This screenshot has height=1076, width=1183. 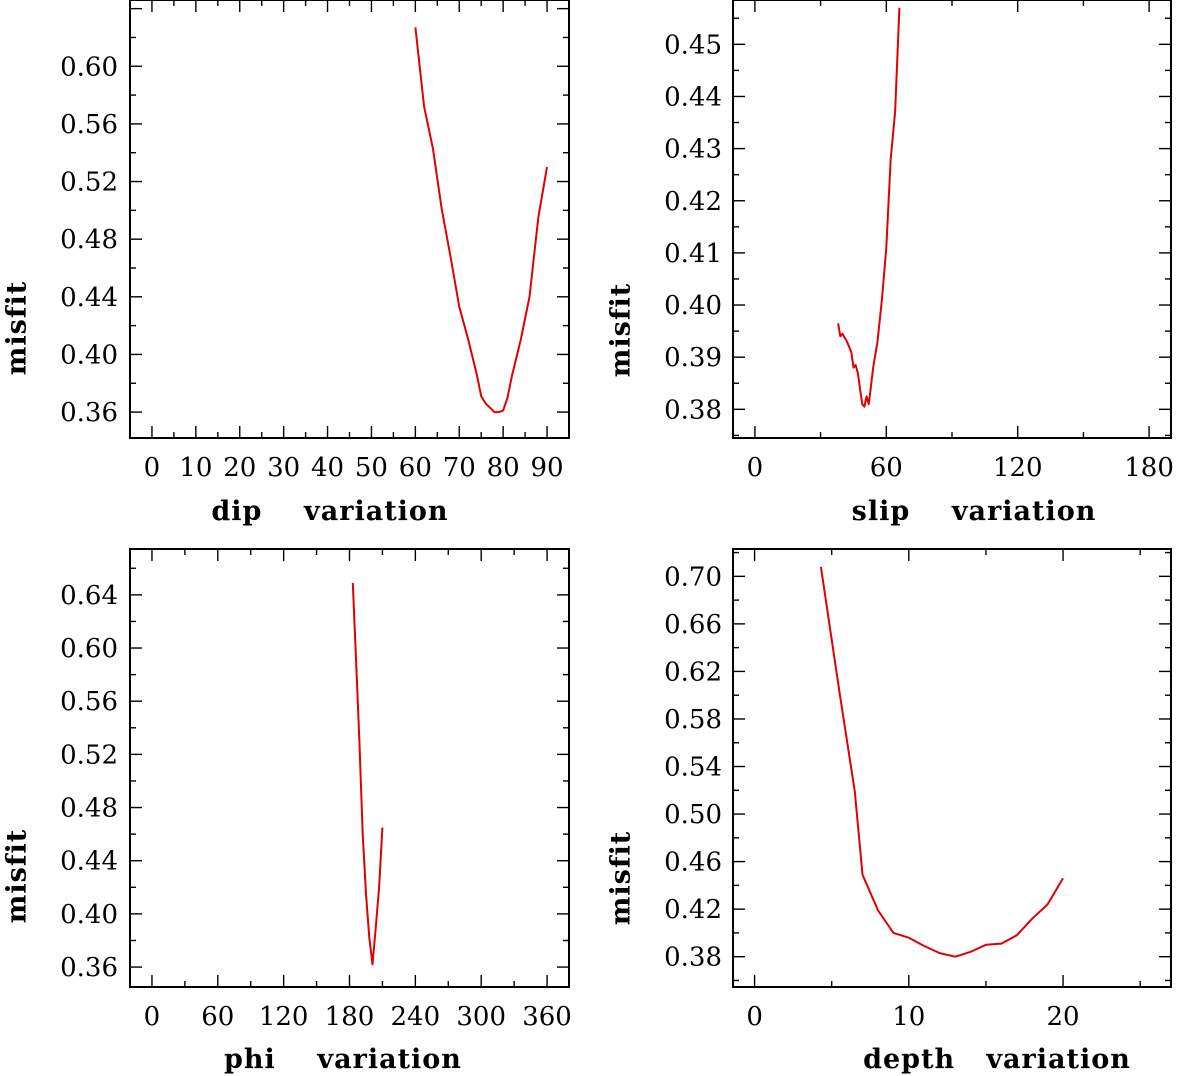 What do you see at coordinates (152, 468) in the screenshot?
I see `dip-x-tick-label: 0` at bounding box center [152, 468].